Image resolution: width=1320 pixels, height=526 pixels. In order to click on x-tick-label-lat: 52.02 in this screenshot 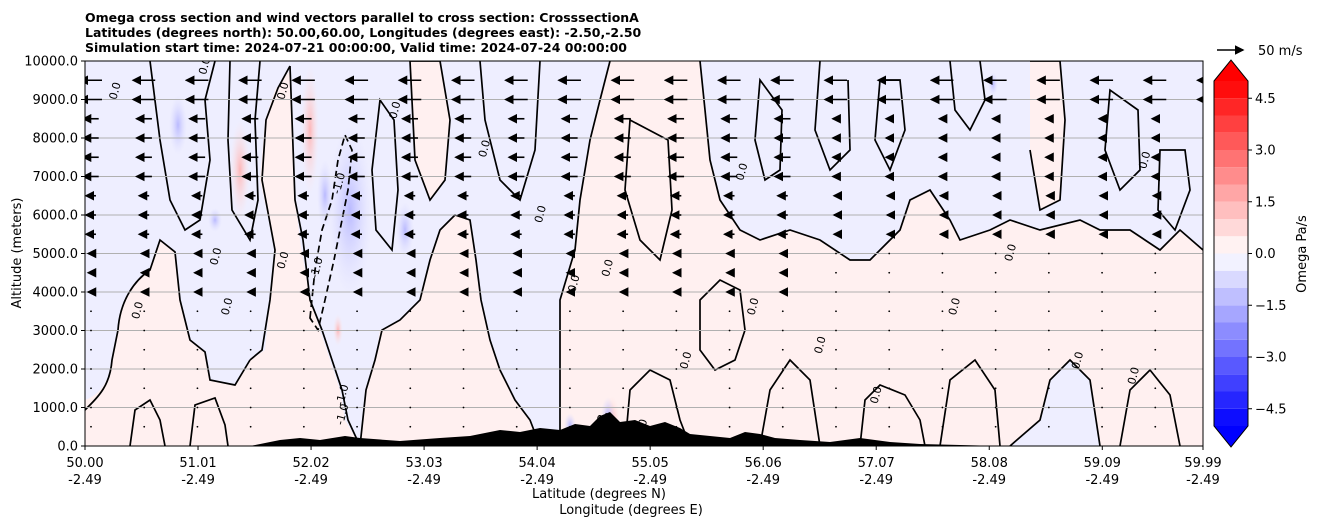, I will do `click(310, 463)`.